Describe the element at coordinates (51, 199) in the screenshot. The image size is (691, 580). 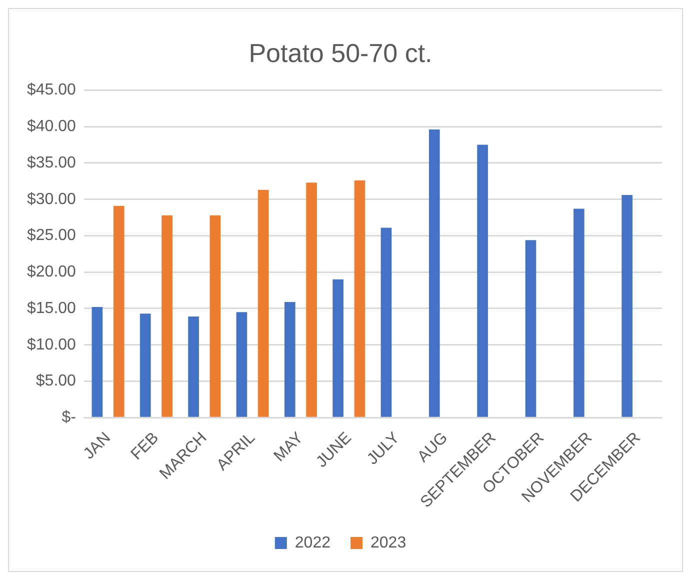
I see `y-tick-label: $30.00` at that location.